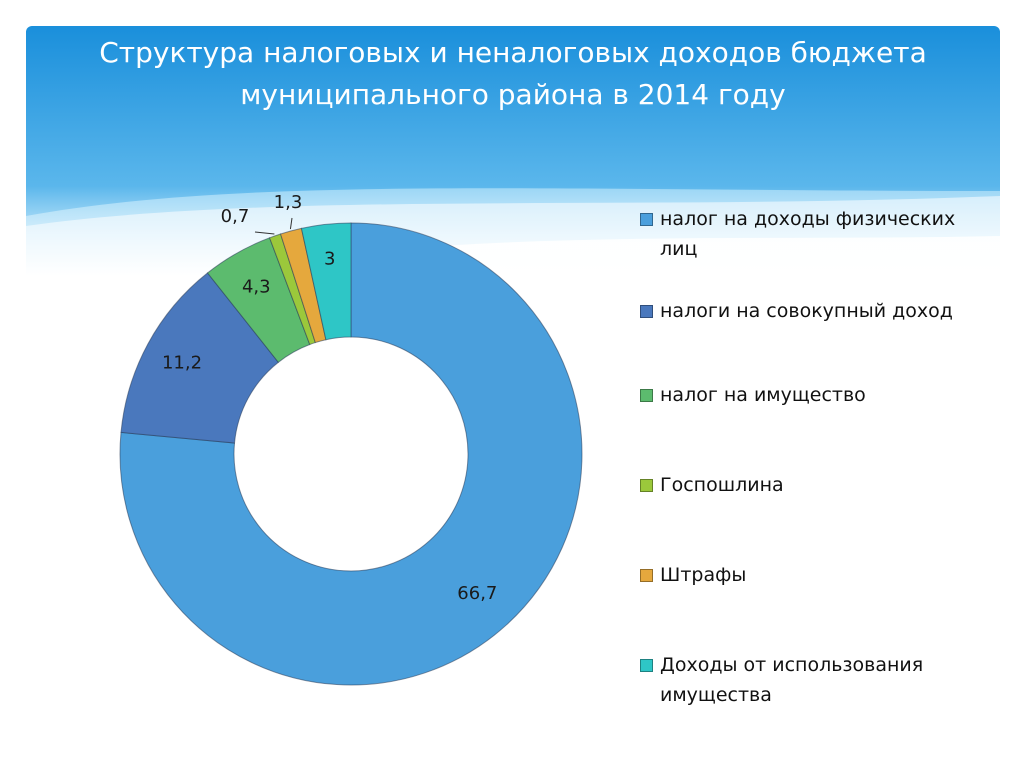  Describe the element at coordinates (703, 575) in the screenshot. I see `legend-label: Штрафы` at that location.